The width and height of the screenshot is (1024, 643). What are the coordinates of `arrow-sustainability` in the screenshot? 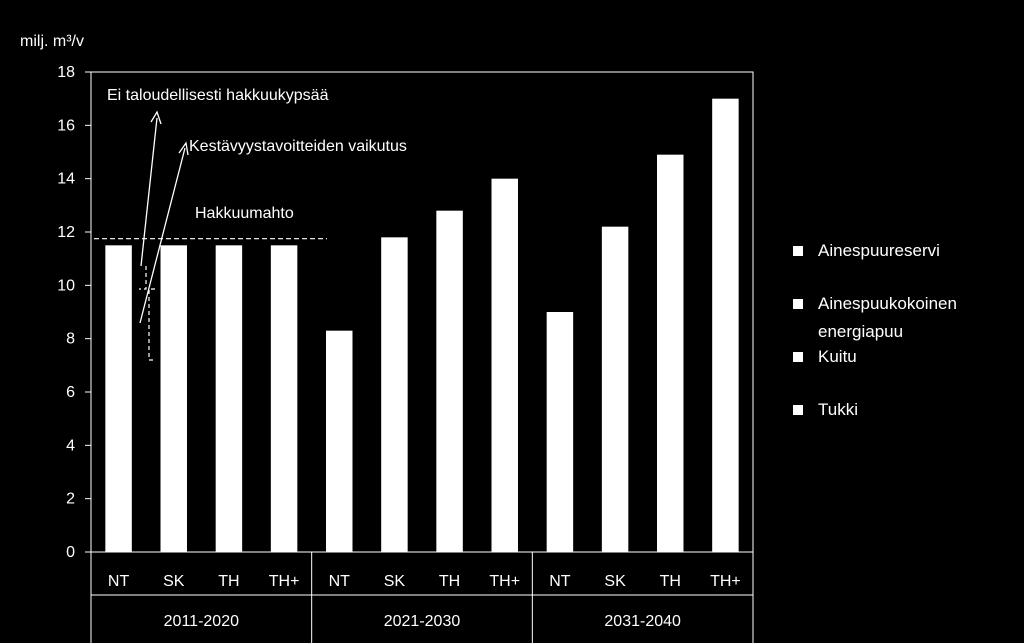 It's located at (162, 235).